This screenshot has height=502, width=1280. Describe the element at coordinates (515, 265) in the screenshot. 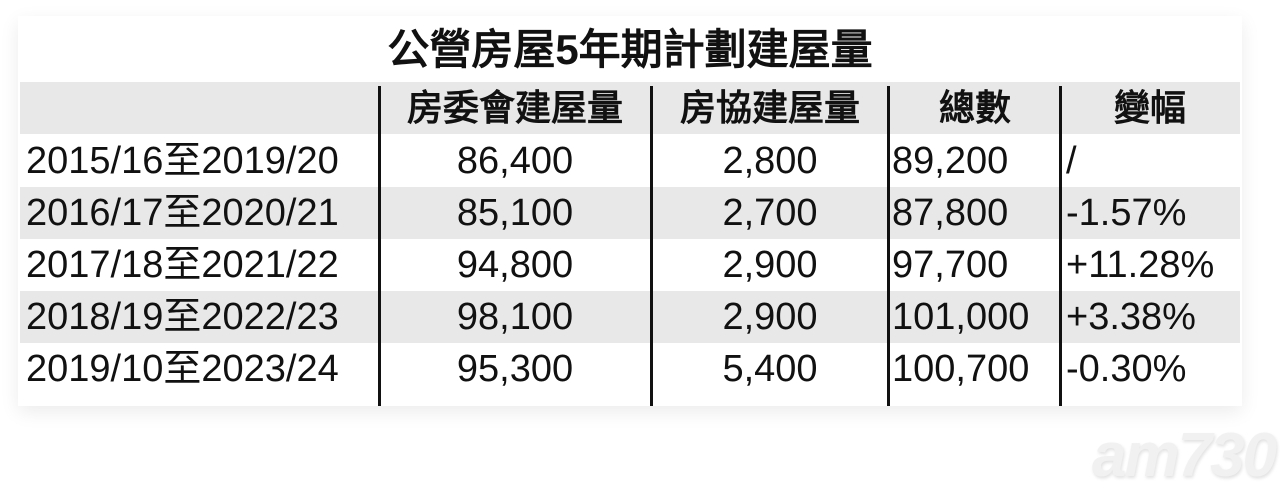

I see `ha-cell: 94,800` at that location.